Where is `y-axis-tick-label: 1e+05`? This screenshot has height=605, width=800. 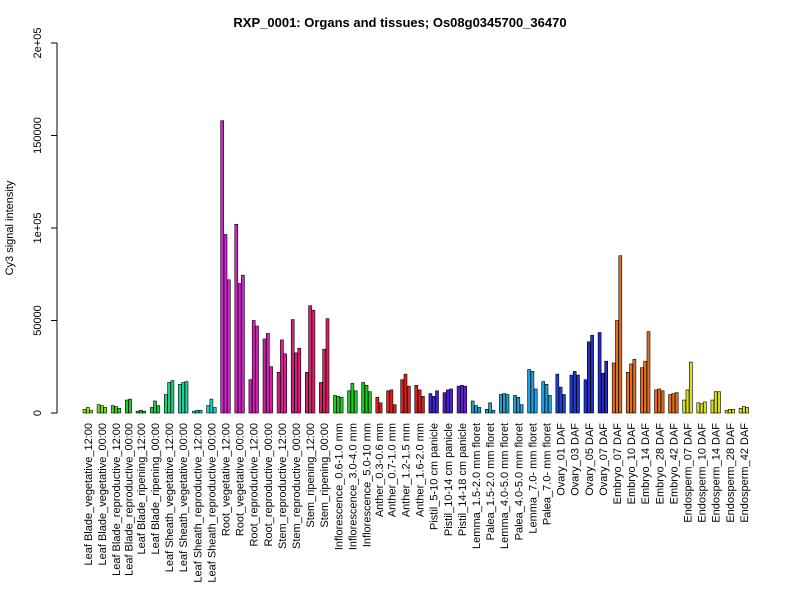
y-axis-tick-label: 1e+05 is located at coordinates (38, 228).